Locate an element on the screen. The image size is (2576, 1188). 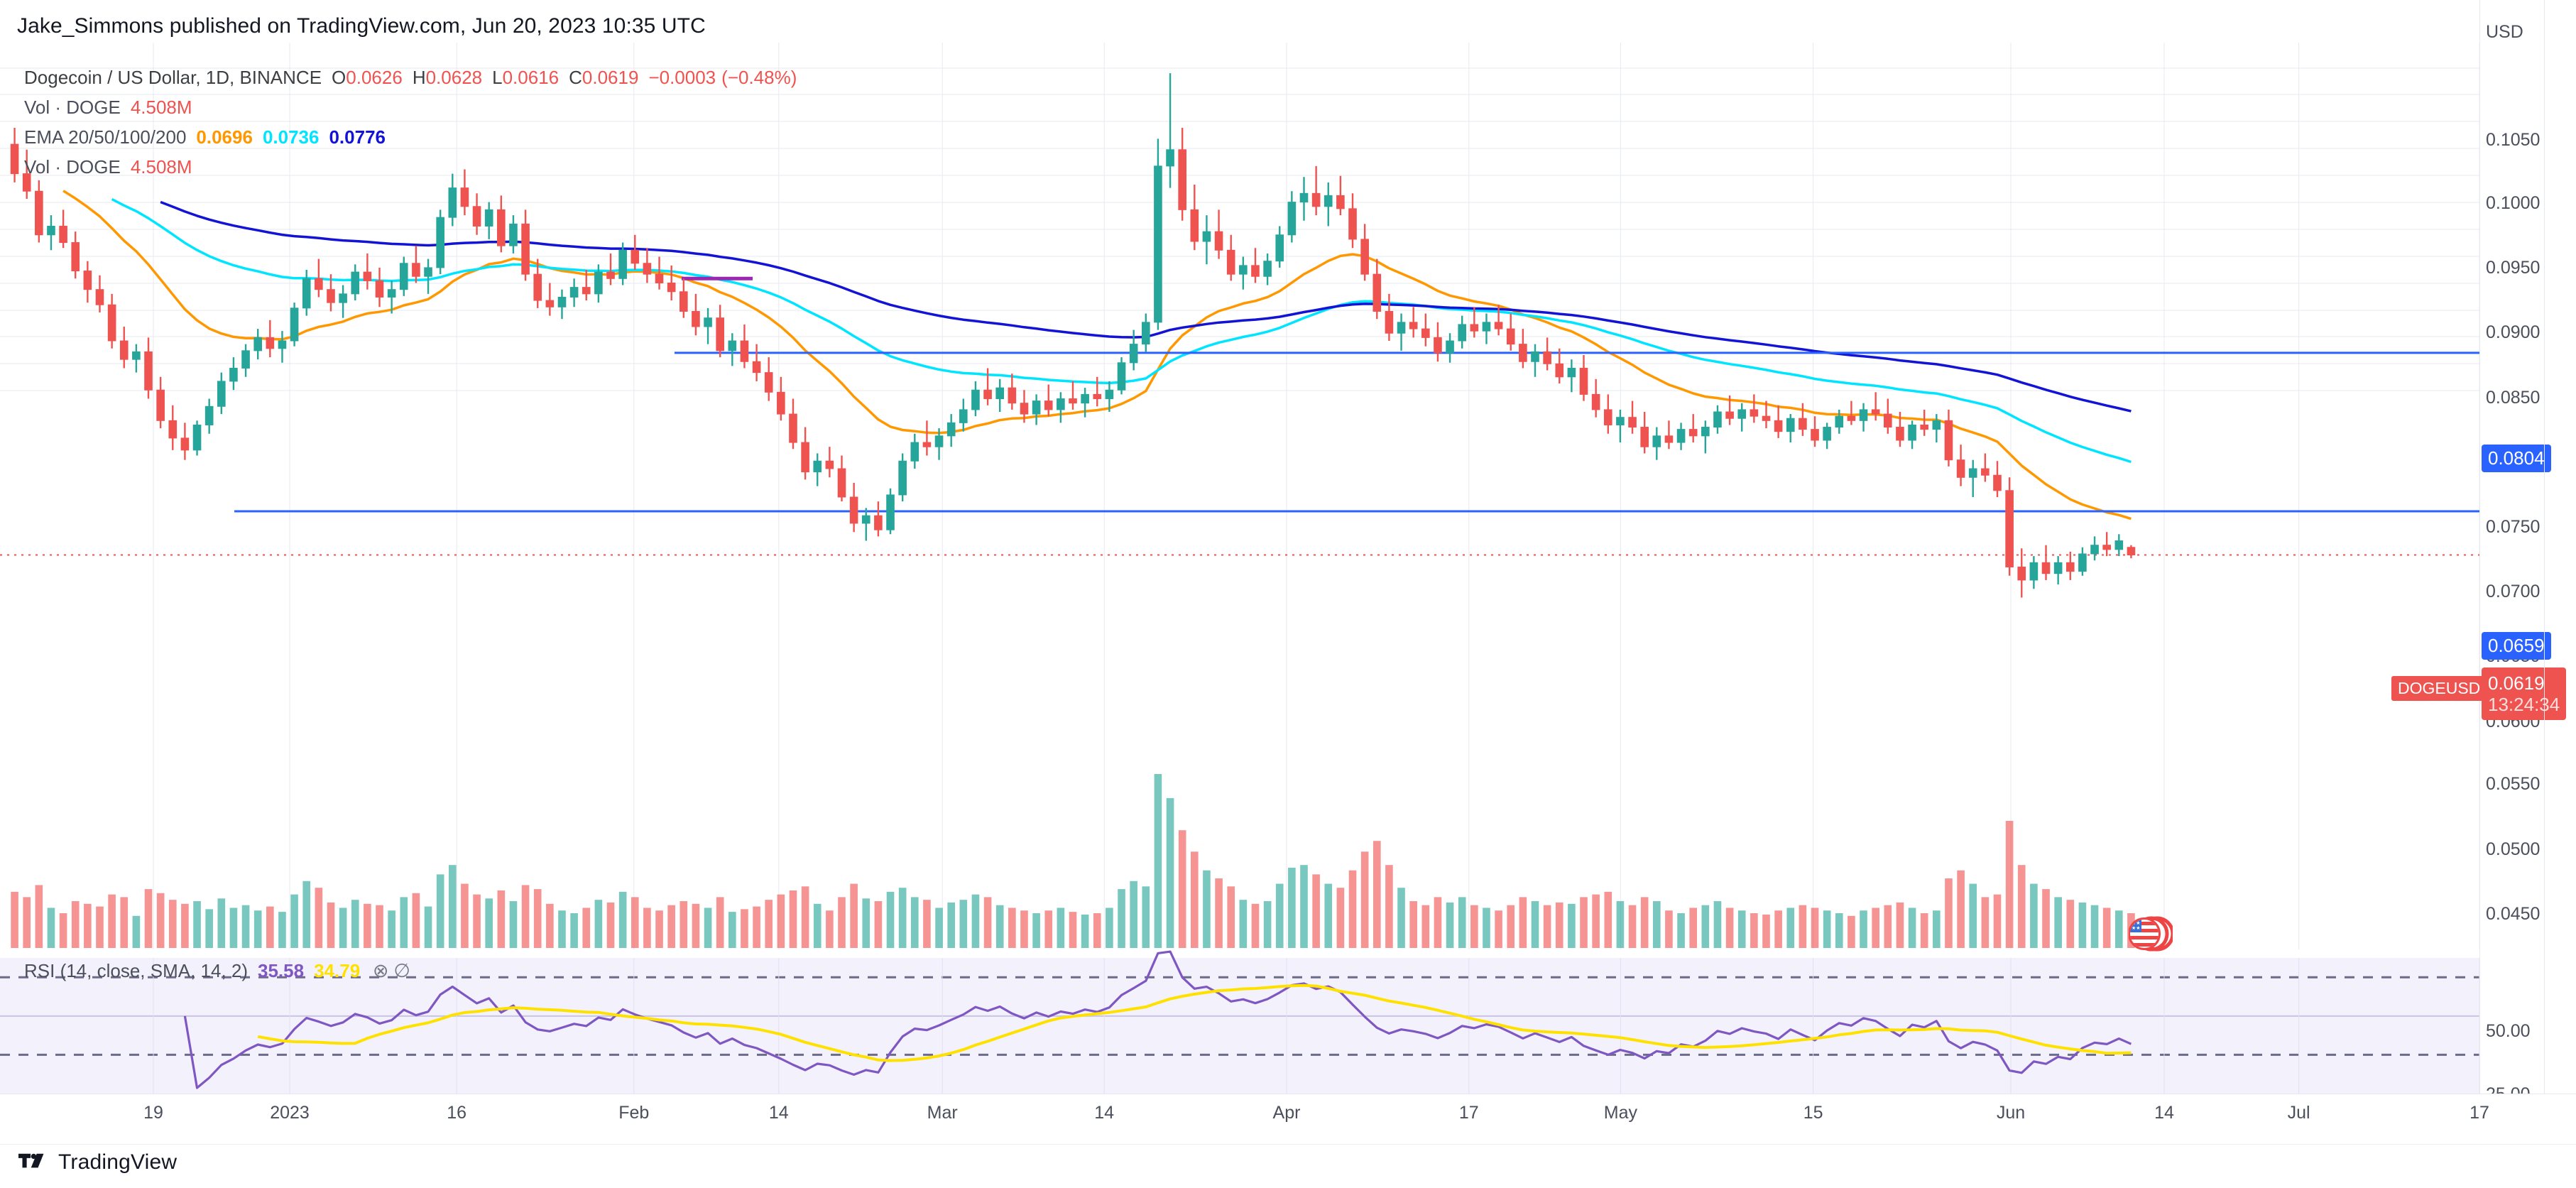
price-tick-0.0750: 0.0750 is located at coordinates (2513, 527).